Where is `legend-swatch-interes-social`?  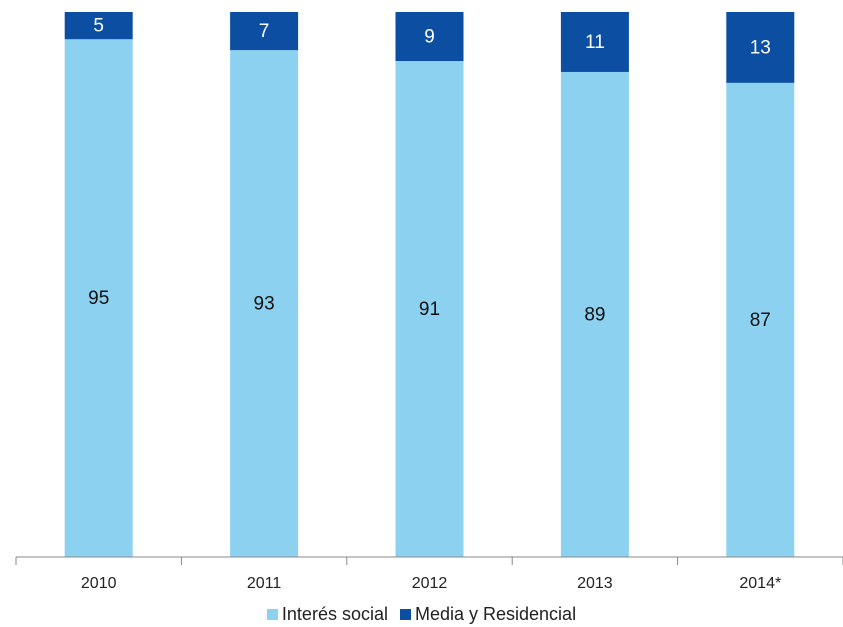 legend-swatch-interes-social is located at coordinates (272, 614).